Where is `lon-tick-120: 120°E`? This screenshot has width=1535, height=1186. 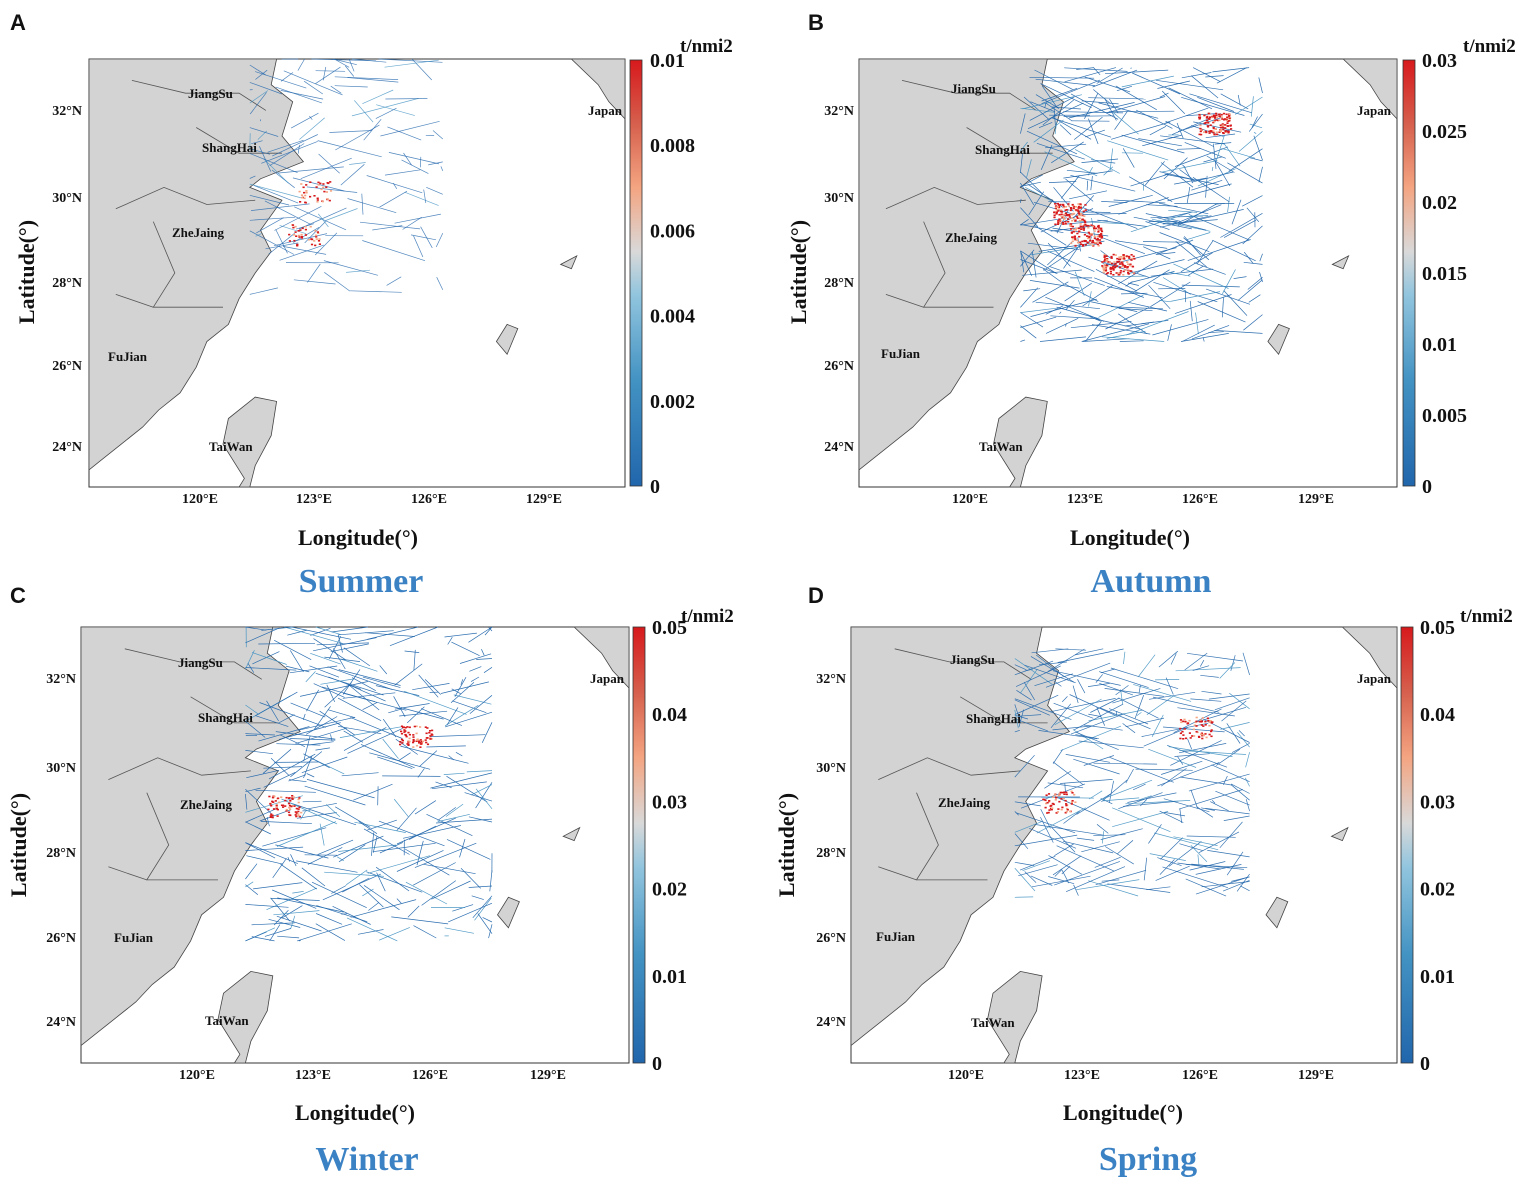
lon-tick-120: 120°E is located at coordinates (197, 1075).